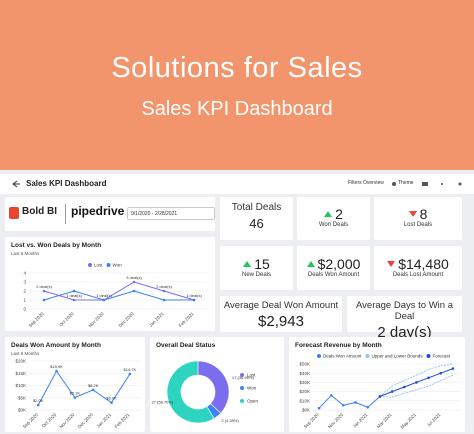 The image size is (474, 434). What do you see at coordinates (262, 264) in the screenshot?
I see `kpi-value: 15` at bounding box center [262, 264].